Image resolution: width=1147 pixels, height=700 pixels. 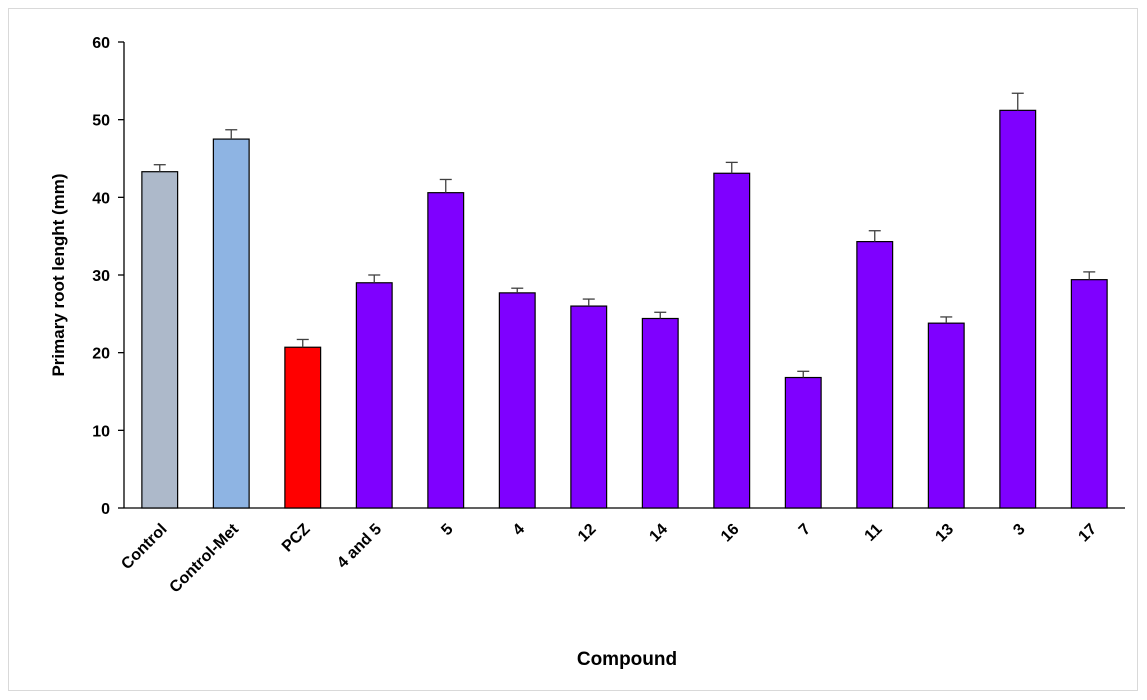 What do you see at coordinates (160, 340) in the screenshot?
I see `bar-control` at bounding box center [160, 340].